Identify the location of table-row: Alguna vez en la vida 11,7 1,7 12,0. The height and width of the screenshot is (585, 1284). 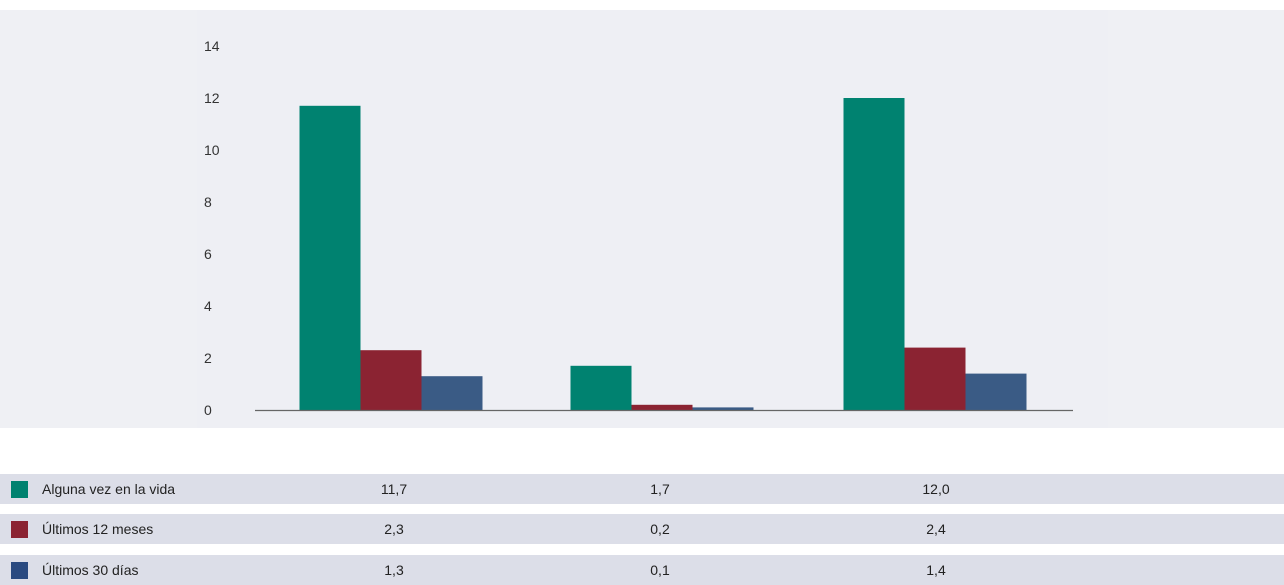
(642, 489).